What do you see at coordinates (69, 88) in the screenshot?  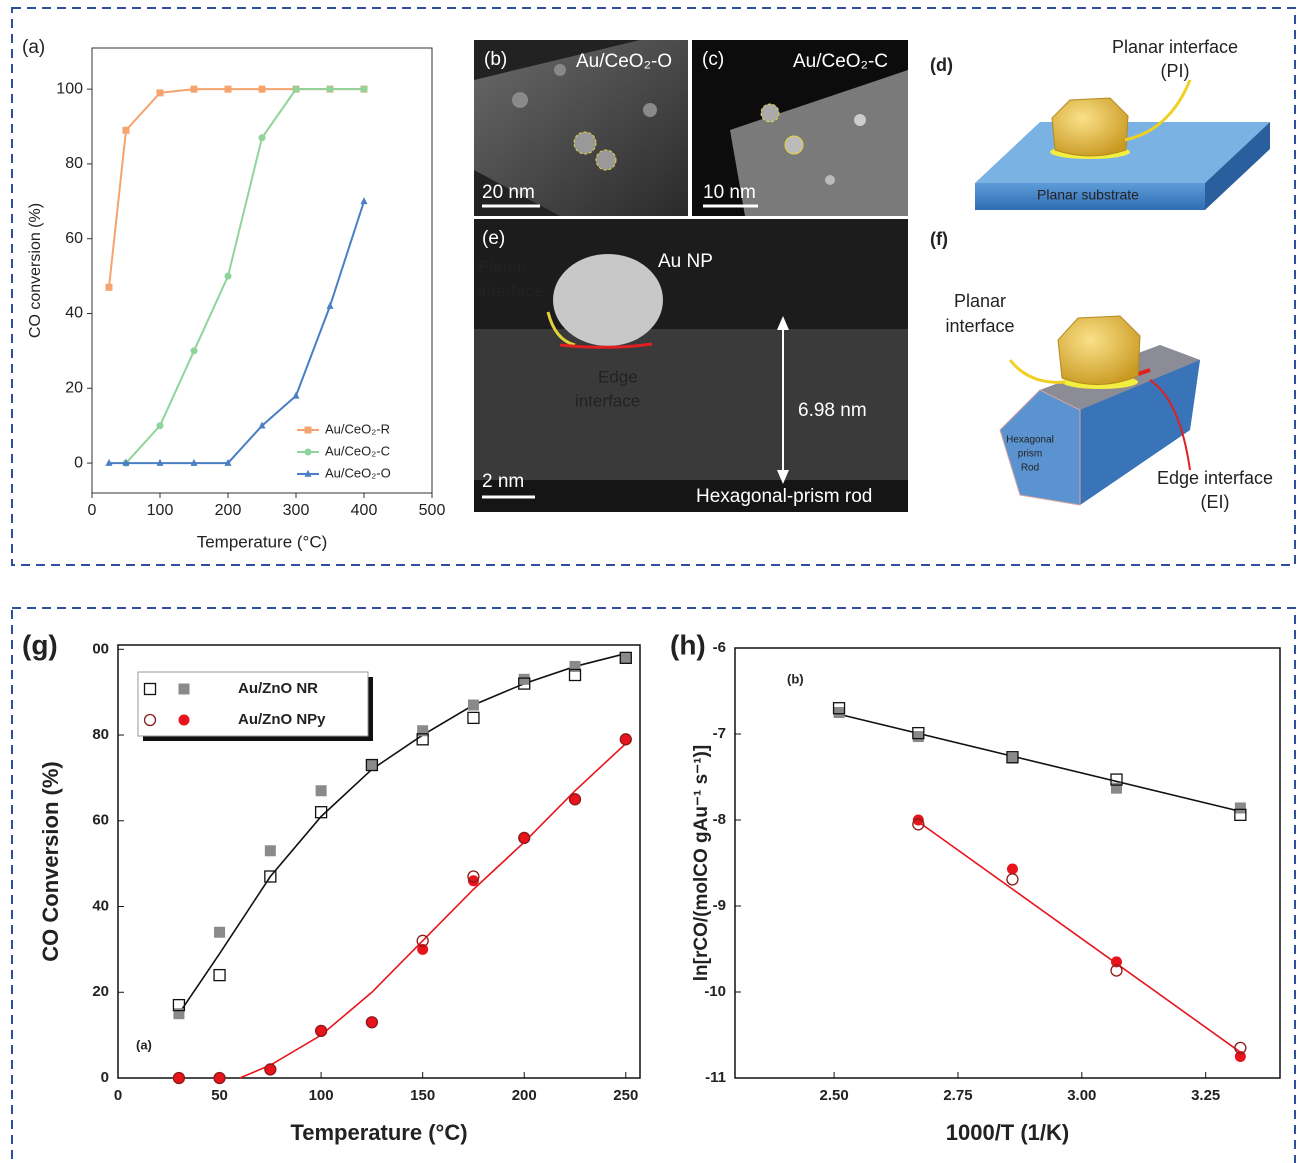 I see `y-tick-label: 100` at bounding box center [69, 88].